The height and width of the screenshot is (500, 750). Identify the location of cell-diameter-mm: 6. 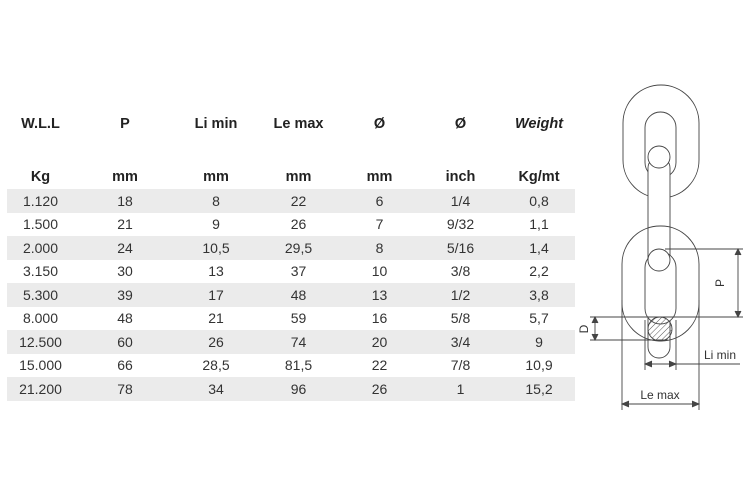
(379, 200).